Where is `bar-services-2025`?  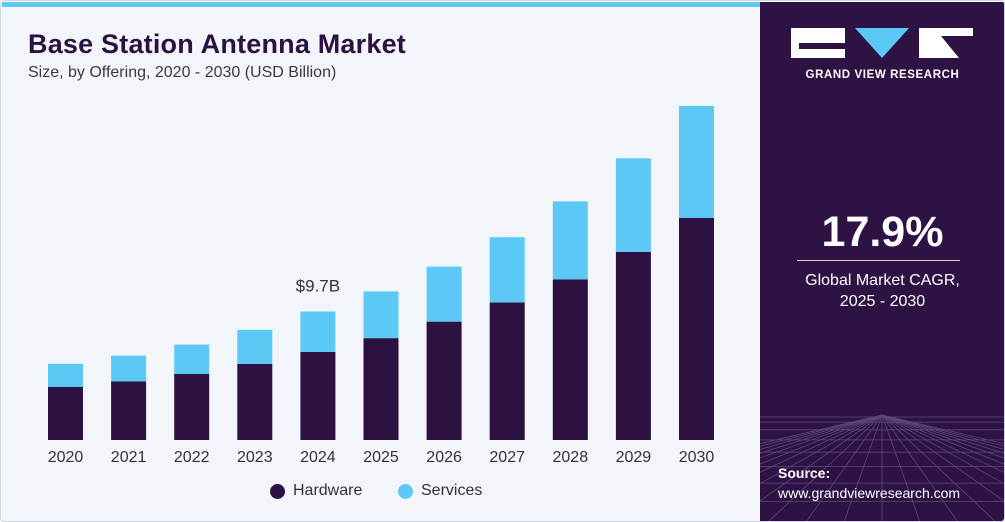
bar-services-2025 is located at coordinates (381, 315).